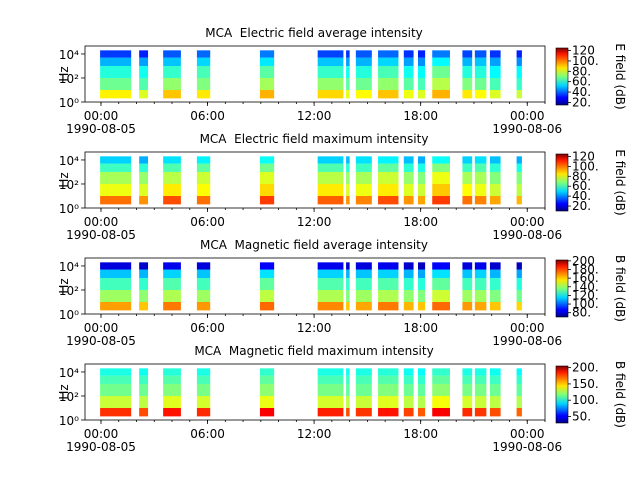 This screenshot has width=640, height=480. Describe the element at coordinates (69, 267) in the screenshot. I see `y-tick-label: 10⁴` at that location.